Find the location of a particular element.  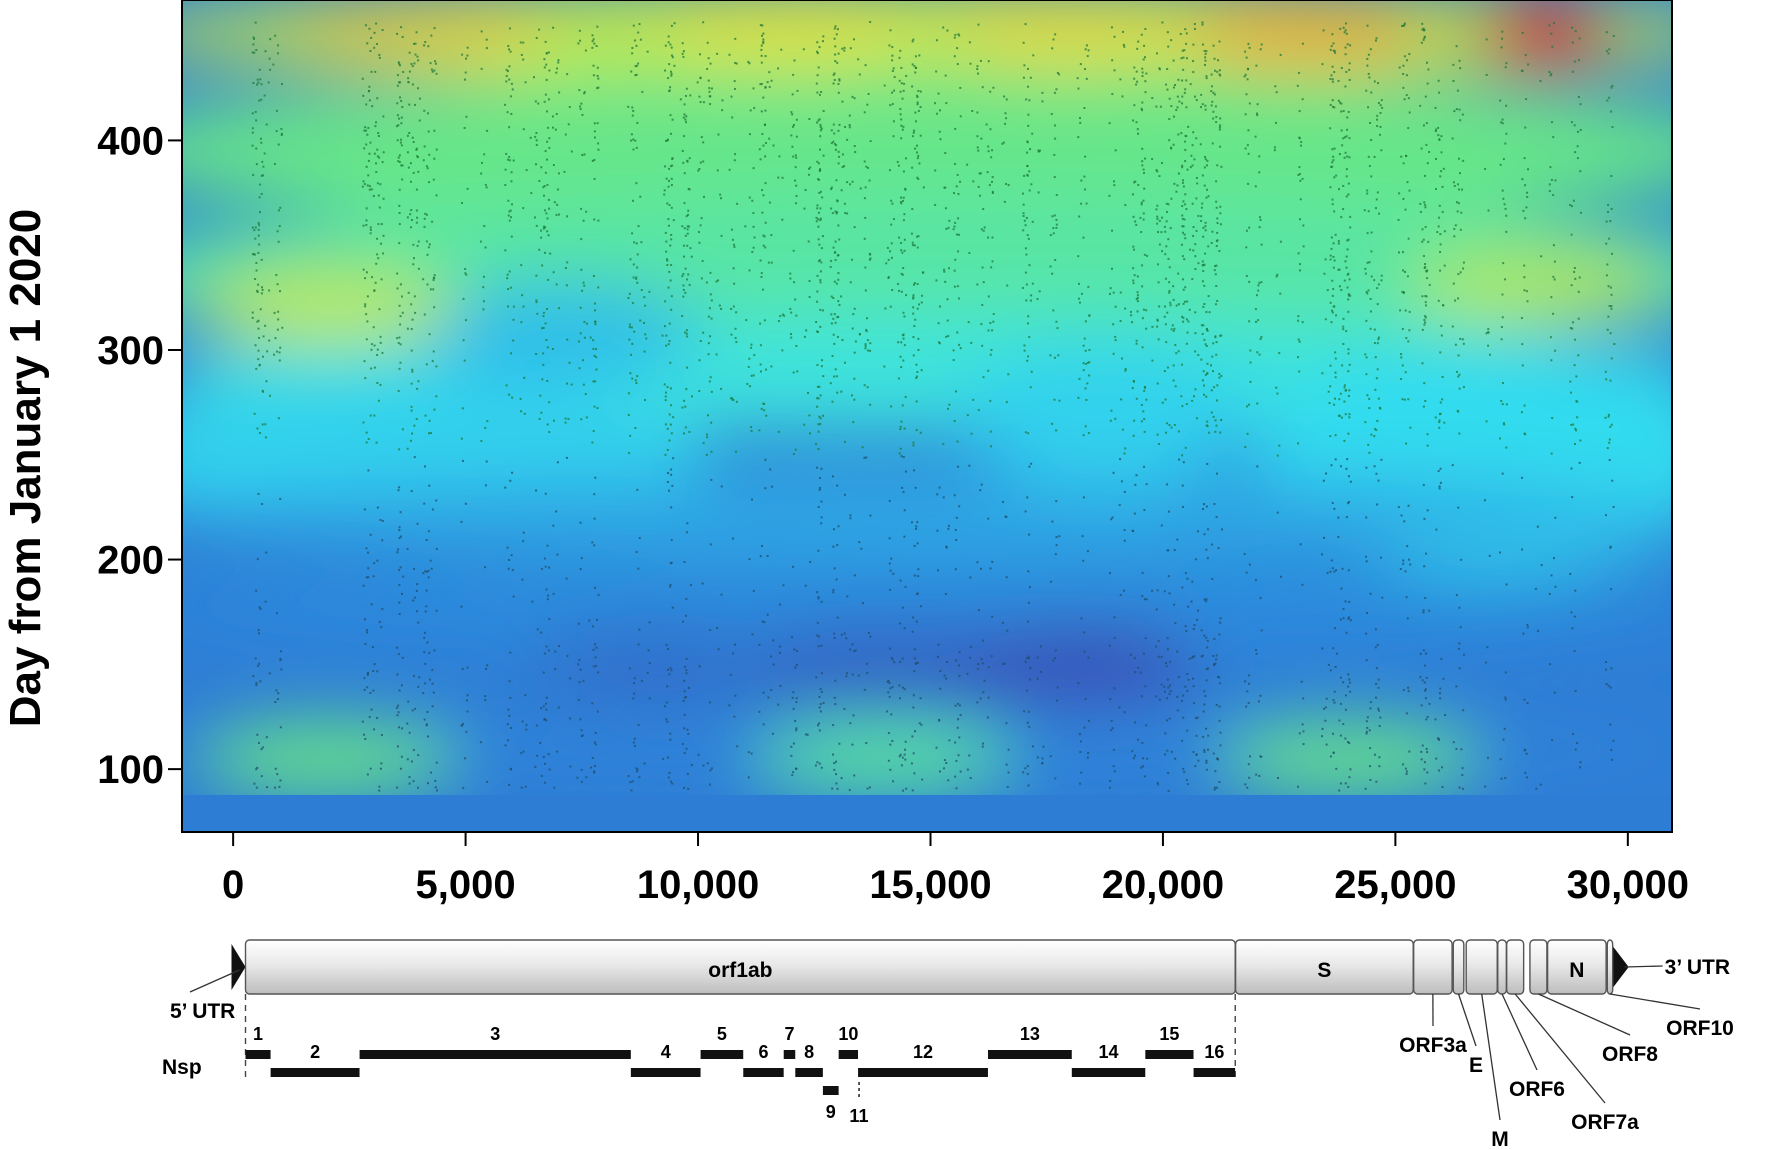

nsp-number: 12 is located at coordinates (923, 1052).